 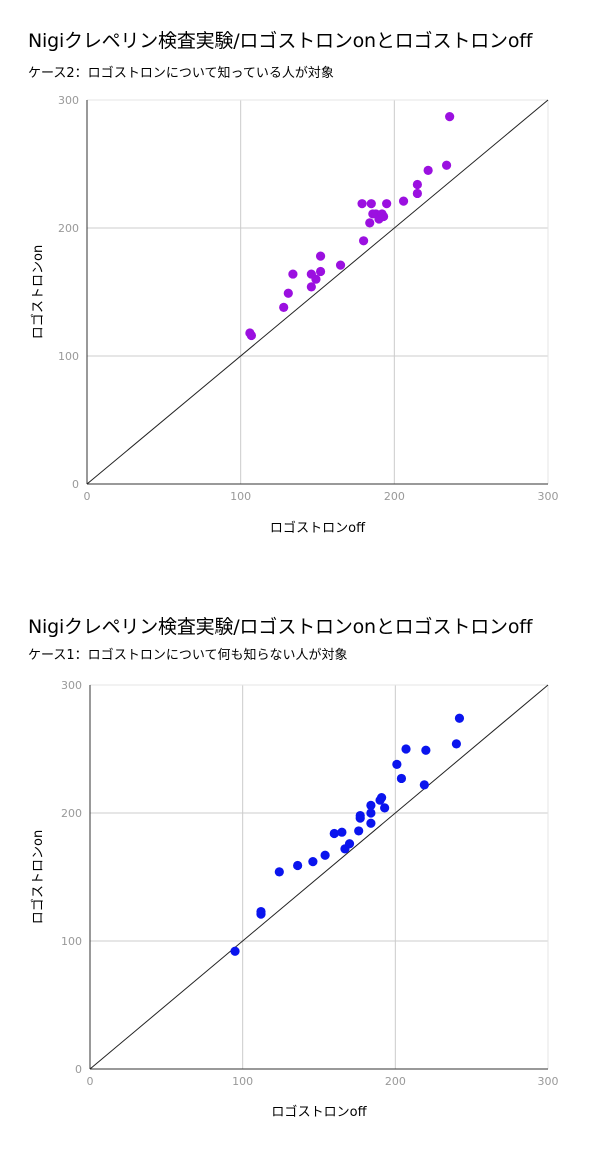 What do you see at coordinates (188, 655) in the screenshot?
I see `chart-subtitle: ケース1：ロゴストロンについて何も知らない人が対象` at bounding box center [188, 655].